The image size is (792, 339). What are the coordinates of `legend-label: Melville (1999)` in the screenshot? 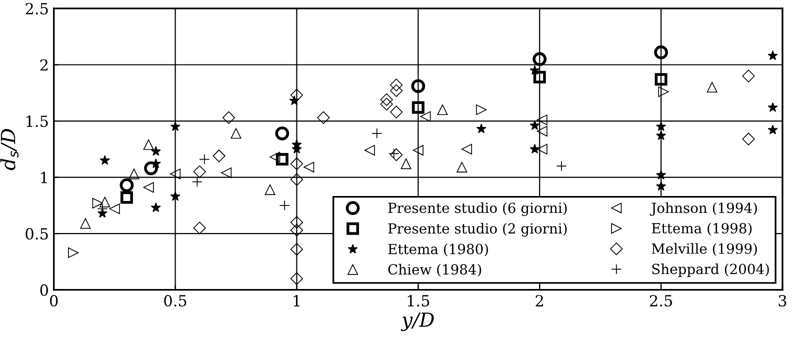 It's located at (704, 249).